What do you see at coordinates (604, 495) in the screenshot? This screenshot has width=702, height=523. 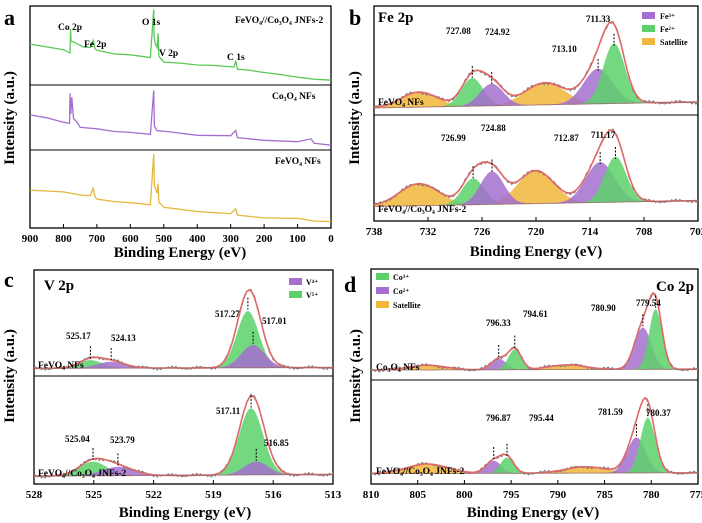 I see `x-tick-label: 785` at bounding box center [604, 495].